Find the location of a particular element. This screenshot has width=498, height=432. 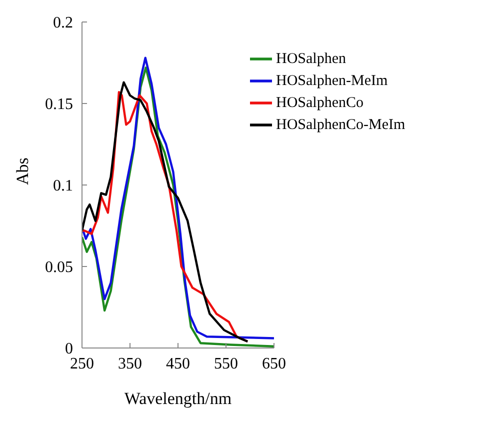

y-tick-label: 0.2 is located at coordinates (63, 23).